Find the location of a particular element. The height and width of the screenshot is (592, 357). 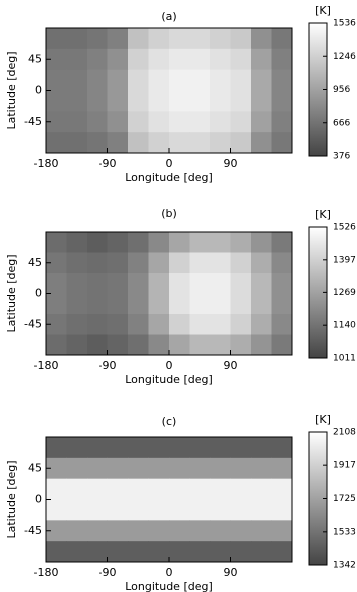

colorbar-tick-label: 956 is located at coordinates (341, 90).